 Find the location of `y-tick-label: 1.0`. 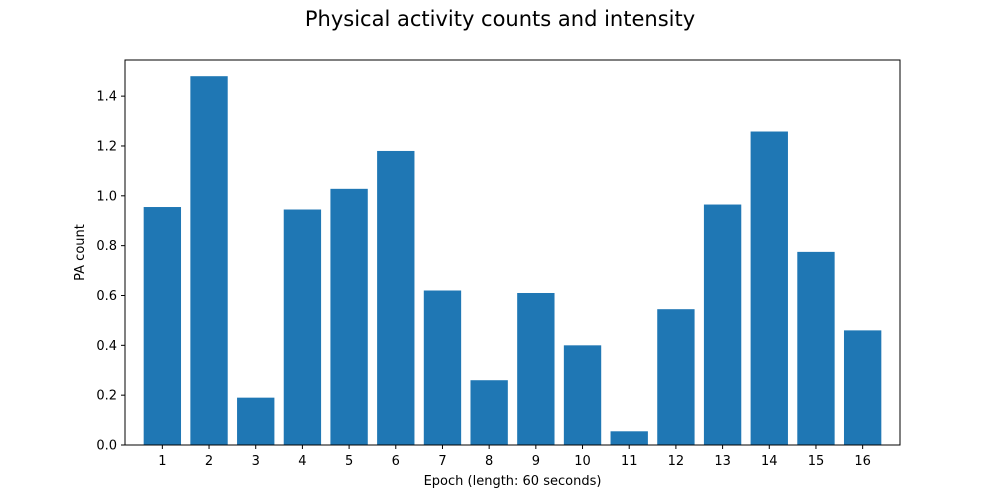

y-tick-label: 1.0 is located at coordinates (106, 196).